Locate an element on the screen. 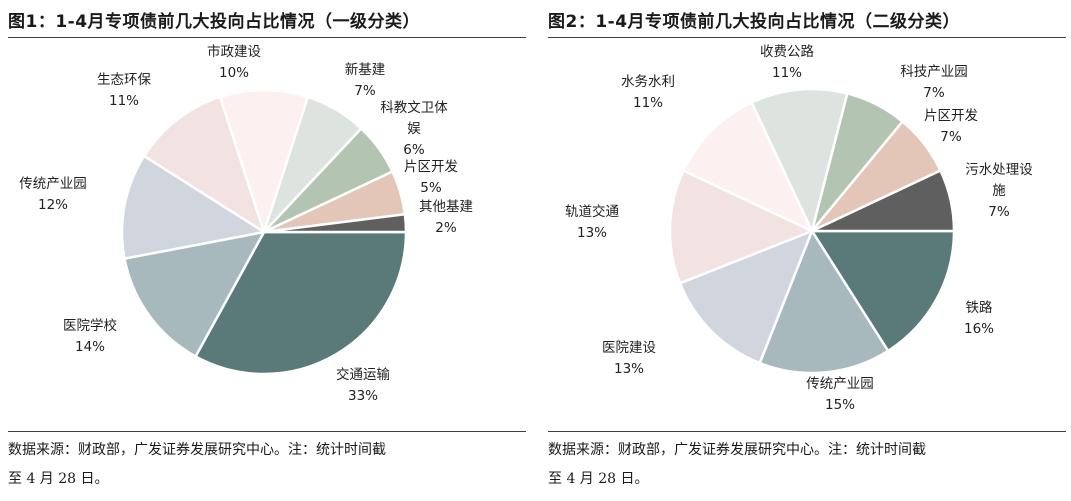 The height and width of the screenshot is (501, 1071). slice-label: 市政建设 10% is located at coordinates (234, 62).